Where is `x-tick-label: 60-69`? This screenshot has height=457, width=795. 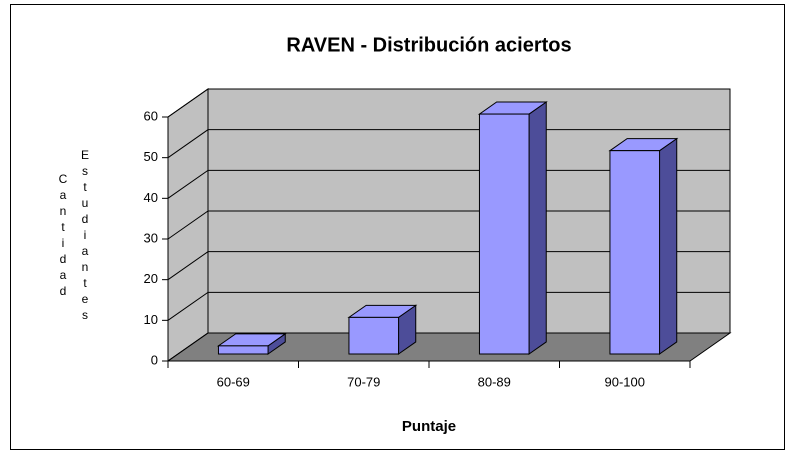
x-tick-label: 60-69 is located at coordinates (233, 381).